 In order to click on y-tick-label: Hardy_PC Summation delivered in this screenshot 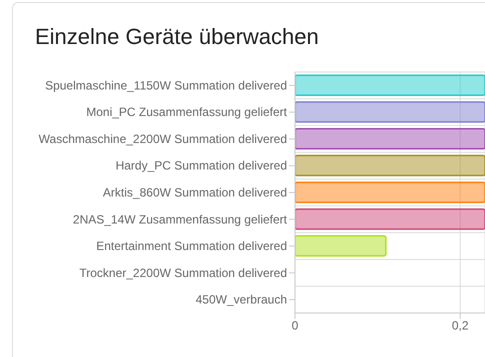, I will do `click(201, 165)`.